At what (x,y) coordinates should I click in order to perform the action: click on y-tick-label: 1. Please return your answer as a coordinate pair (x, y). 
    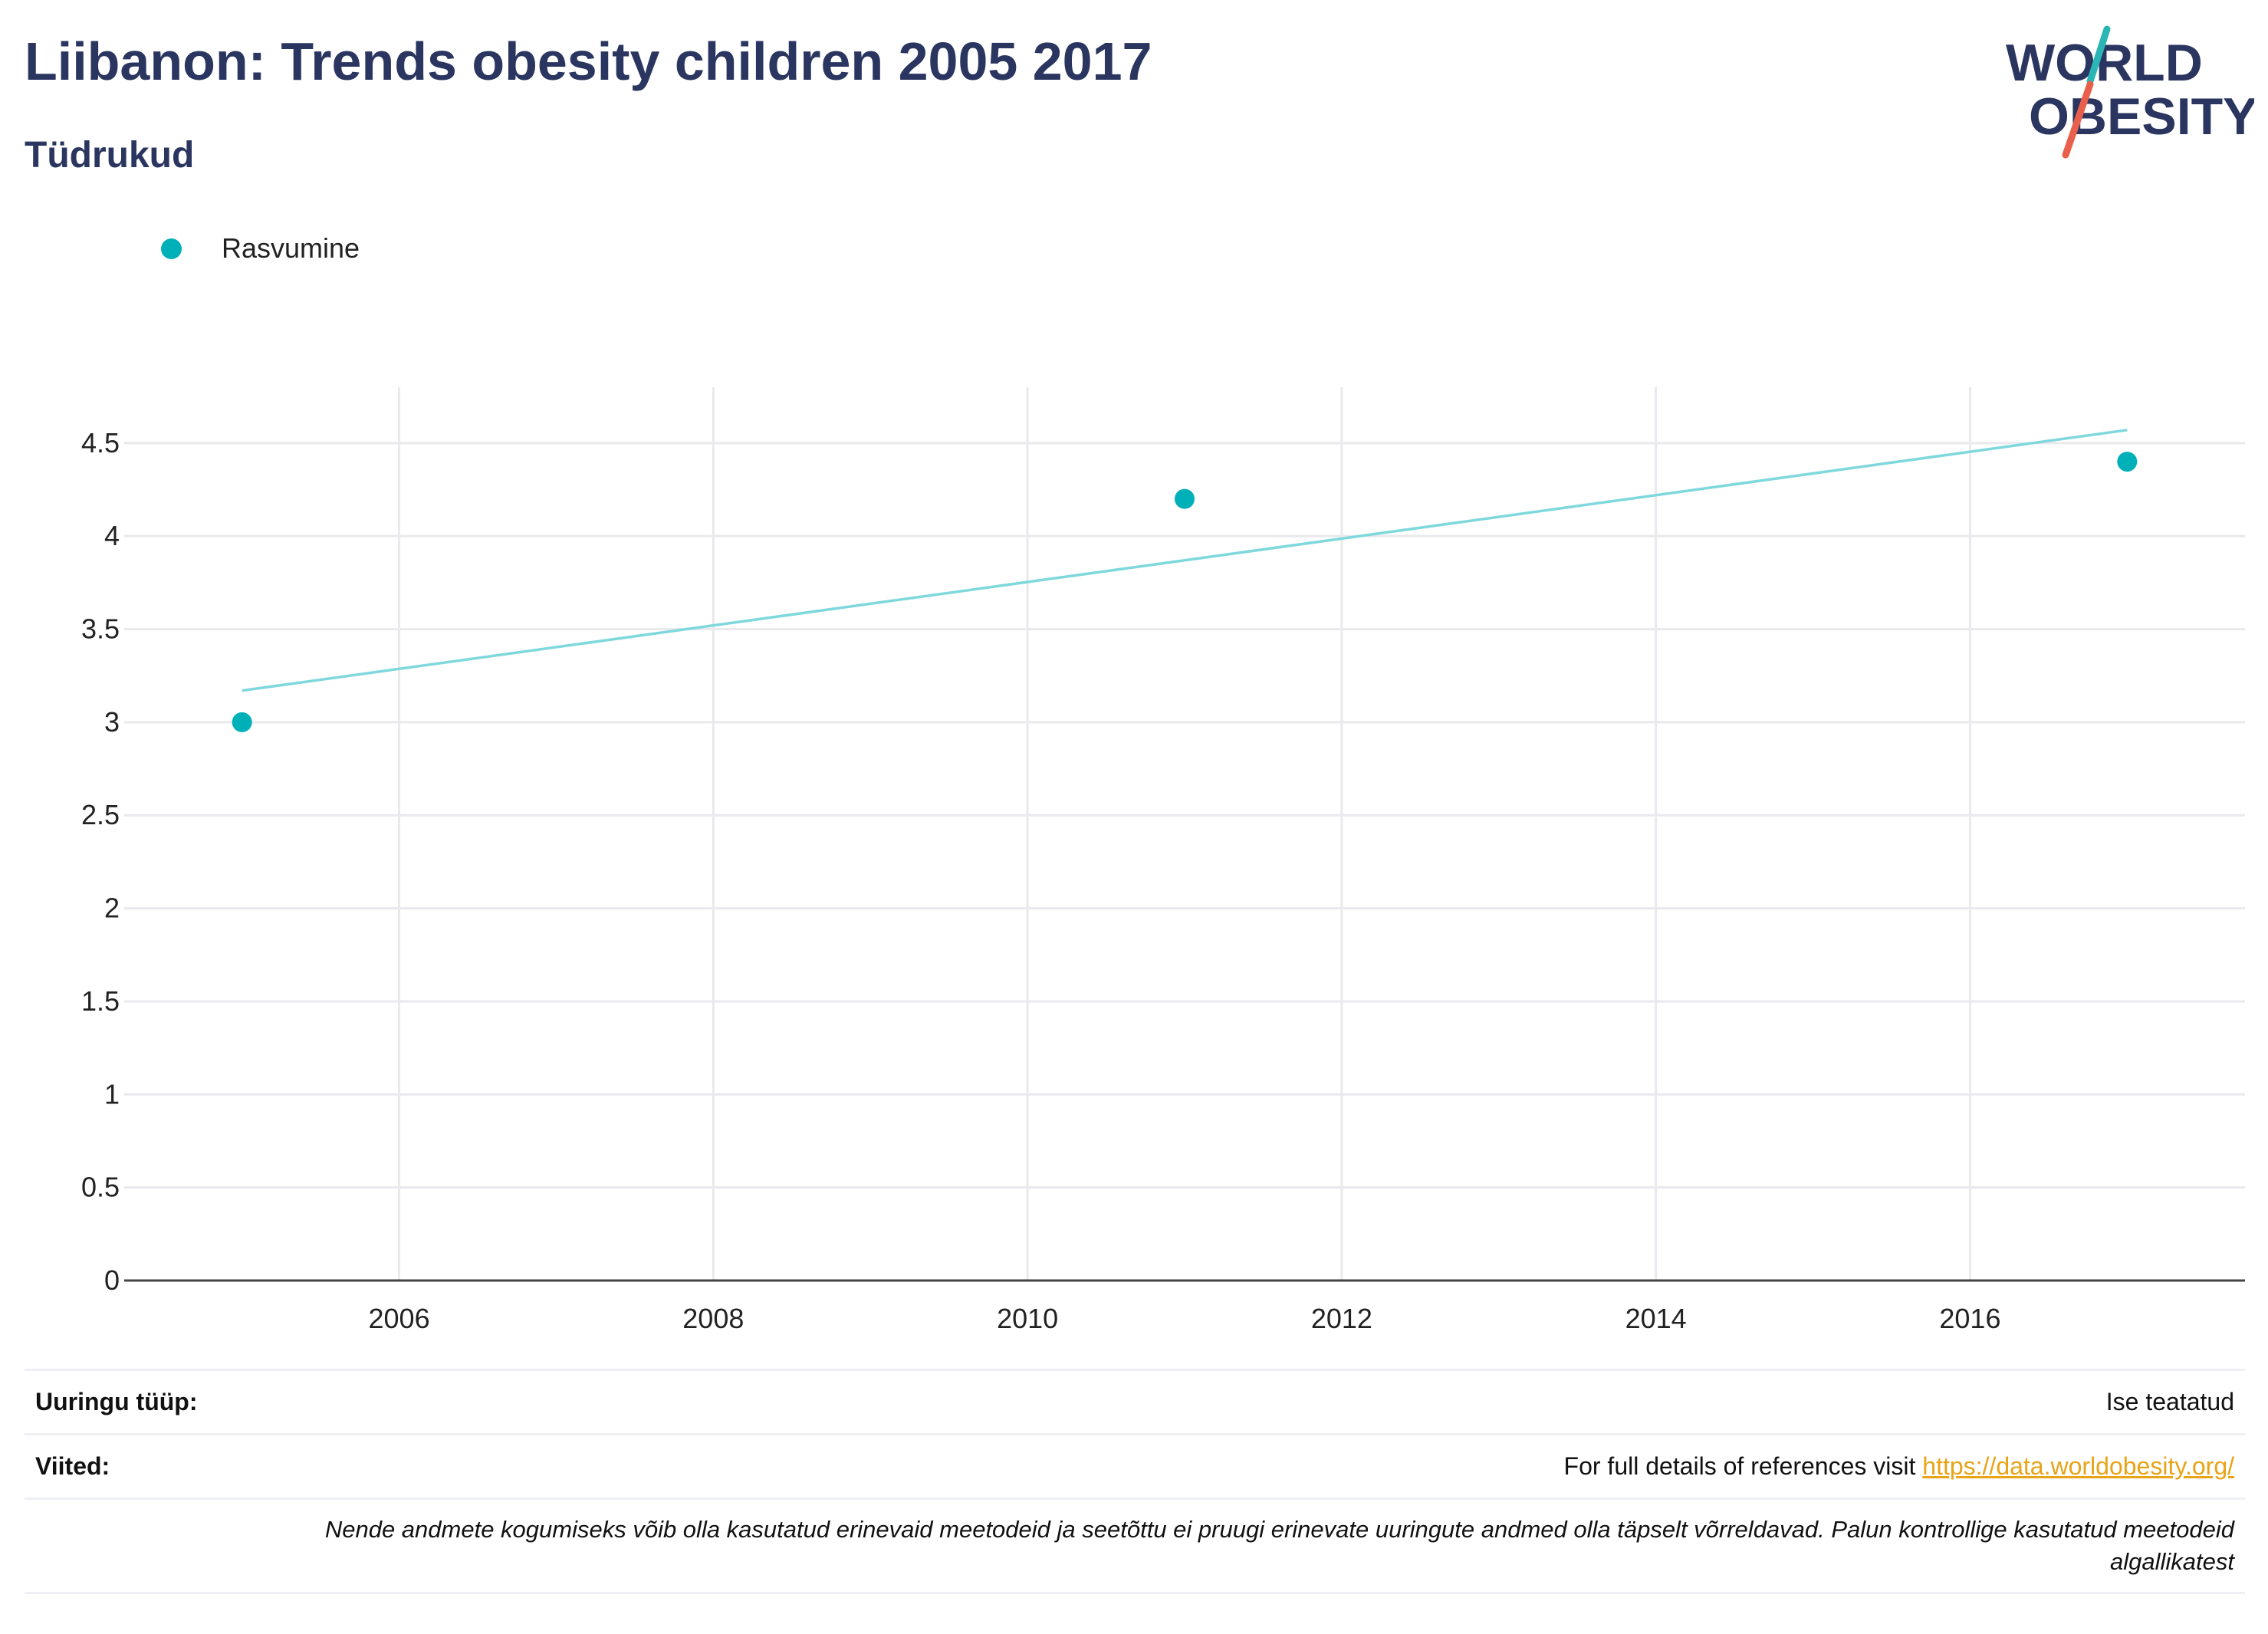
    Looking at the image, I should click on (112, 1094).